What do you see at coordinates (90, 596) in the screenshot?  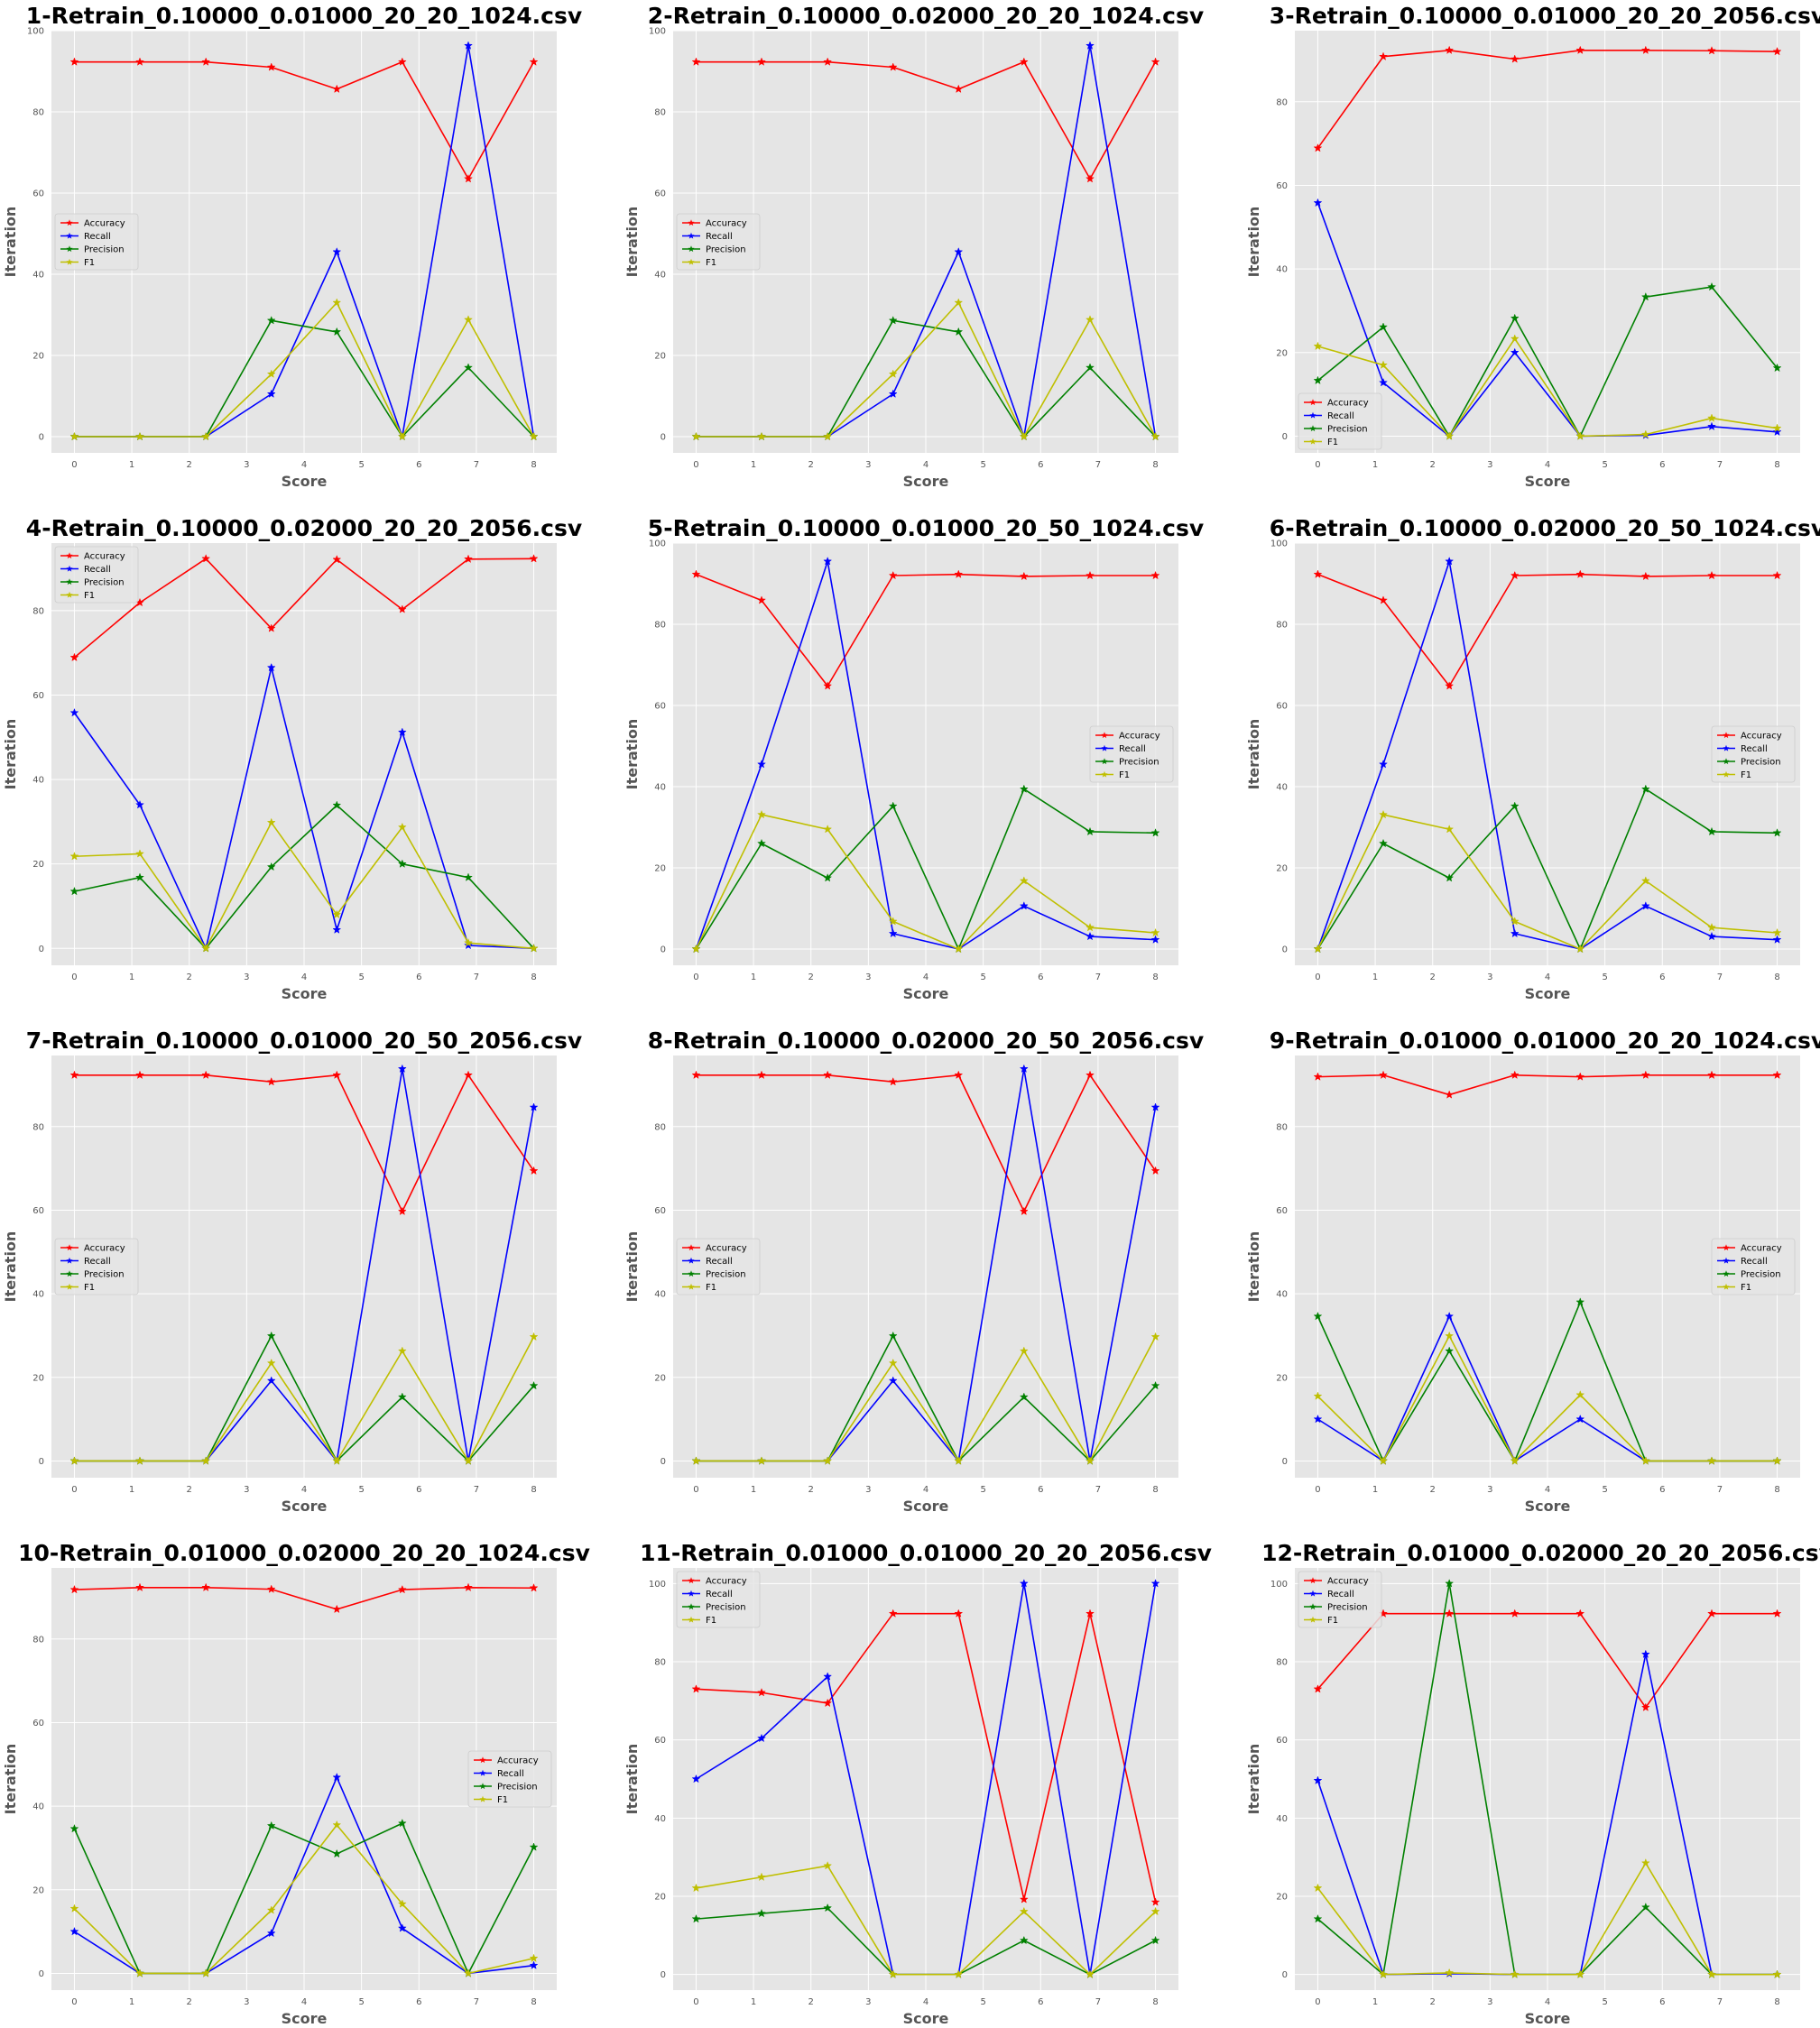 I see `legend-label: F1` at bounding box center [90, 596].